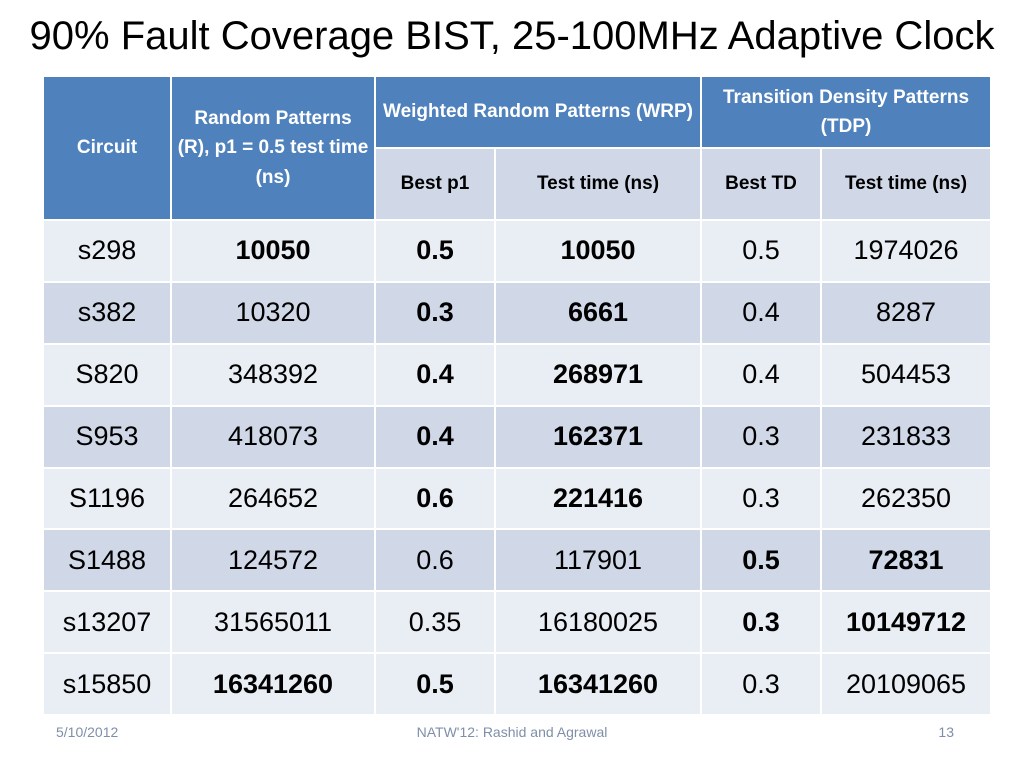  What do you see at coordinates (273, 251) in the screenshot?
I see `random-time-cell: 10050` at bounding box center [273, 251].